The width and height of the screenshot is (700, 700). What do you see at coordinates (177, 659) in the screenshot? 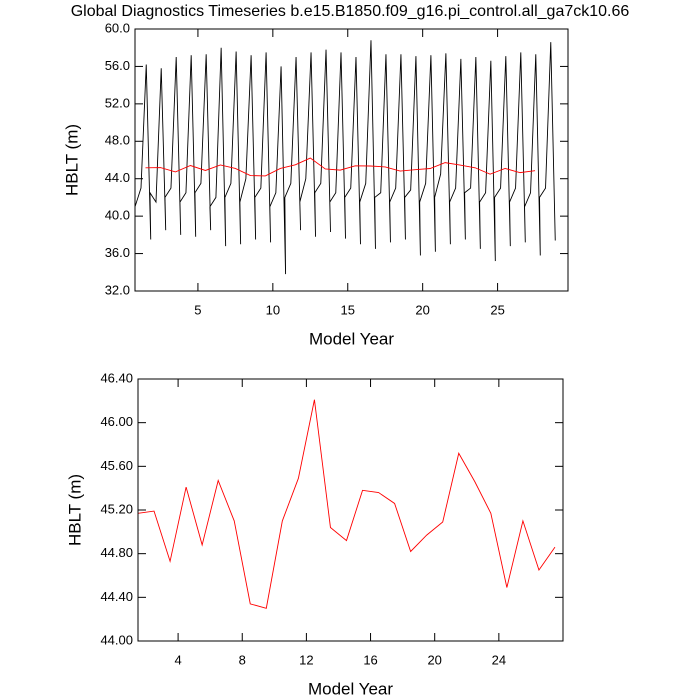
I see `x-tick-label: 4` at bounding box center [177, 659].